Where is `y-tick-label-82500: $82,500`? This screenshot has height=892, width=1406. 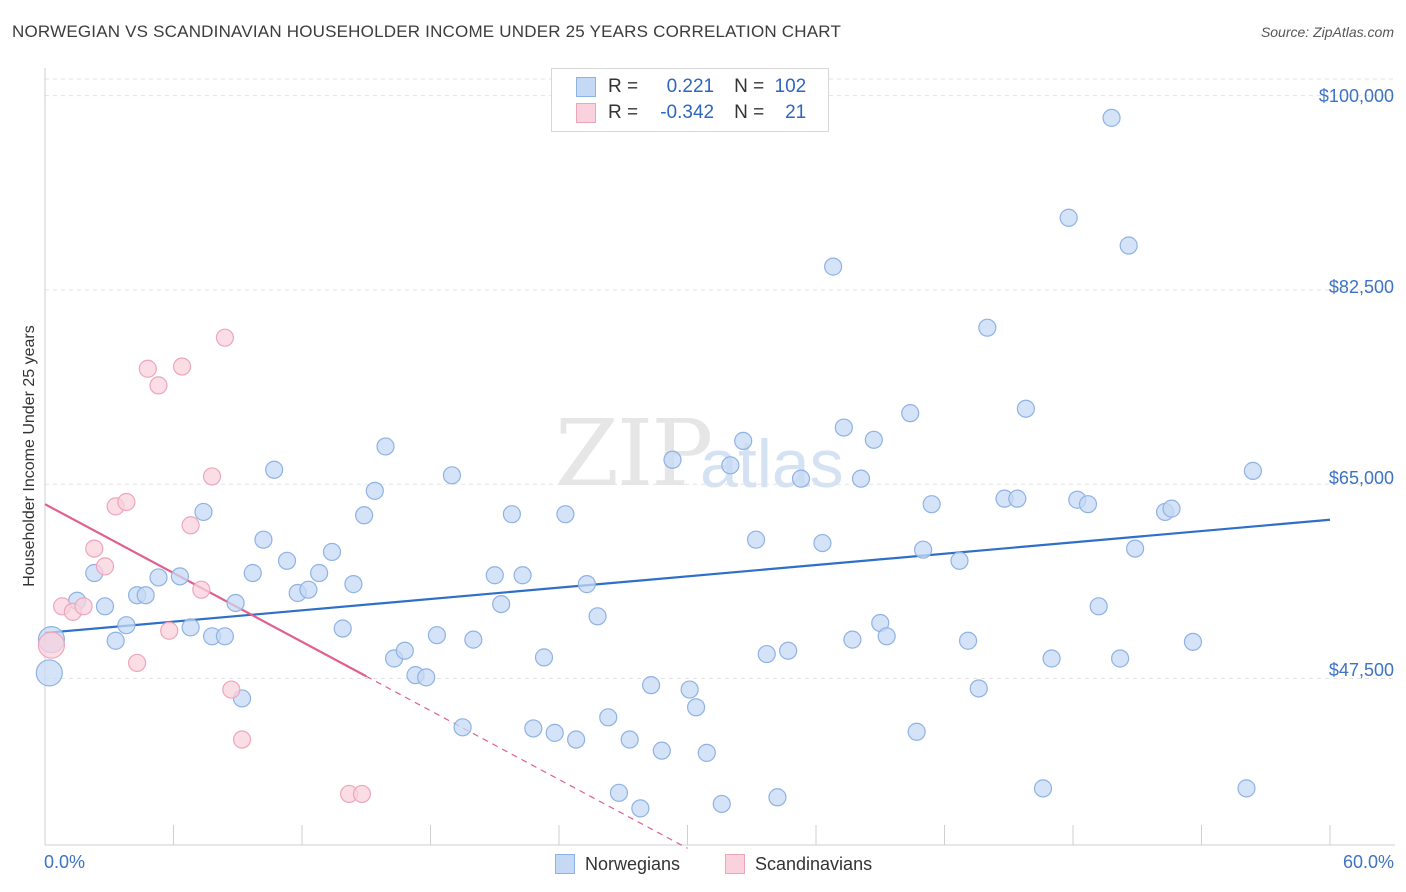 y-tick-label-82500: $82,500 is located at coordinates (1361, 287).